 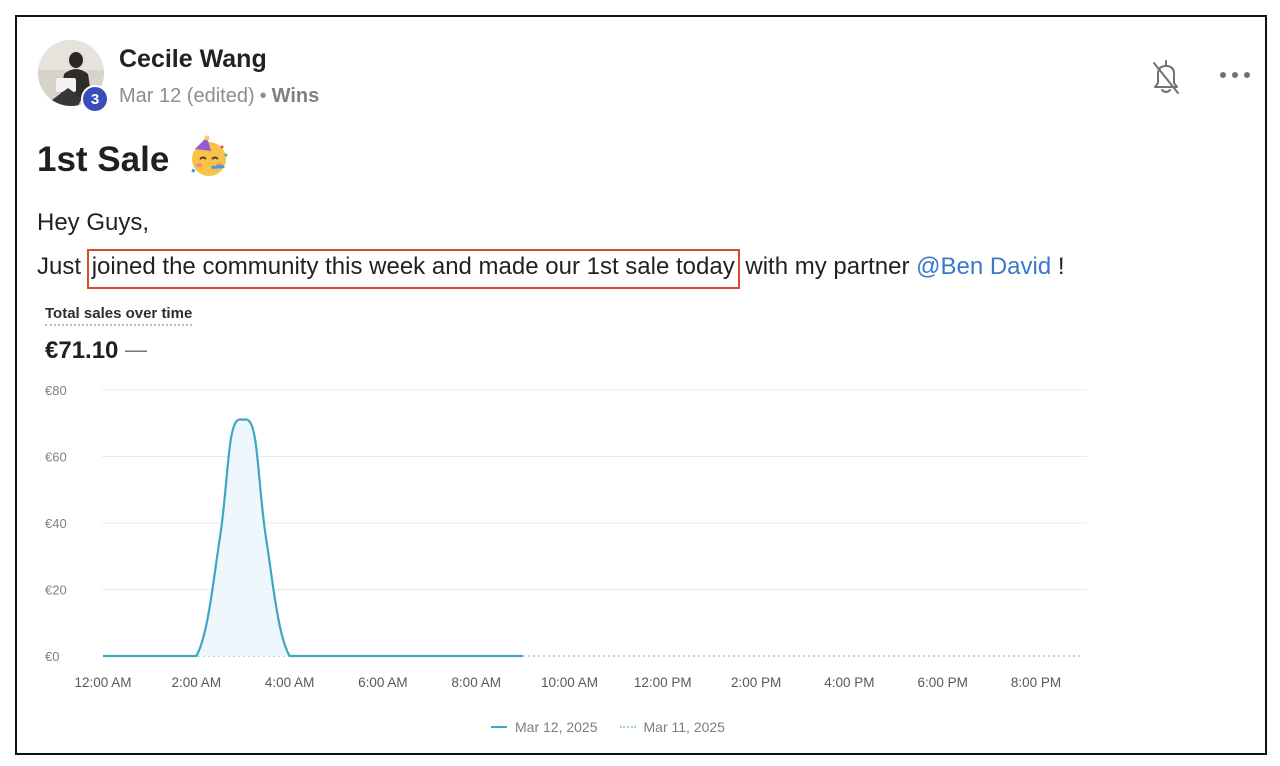 What do you see at coordinates (103, 159) in the screenshot?
I see `post-title: 1st Sale` at bounding box center [103, 159].